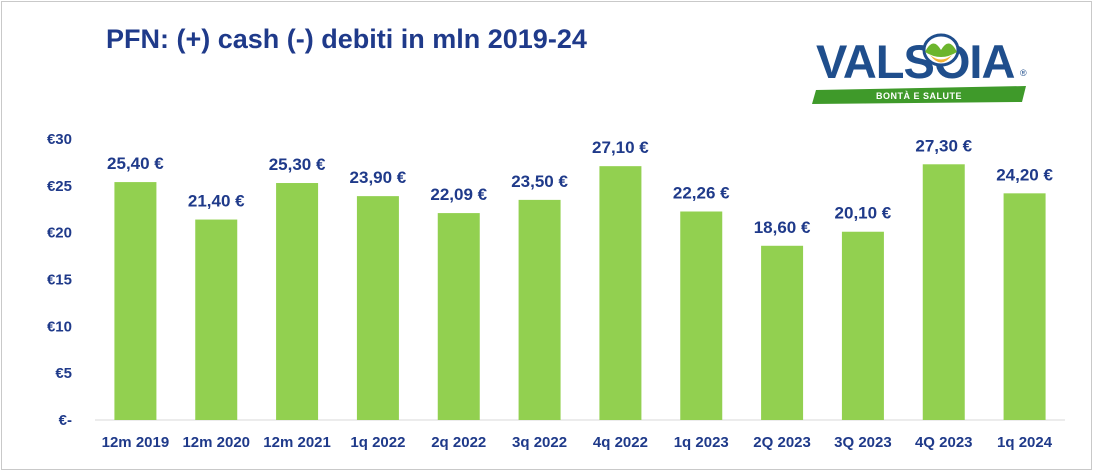 Image resolution: width=1093 pixels, height=471 pixels. I want to click on data-label: 25,40 €, so click(135, 163).